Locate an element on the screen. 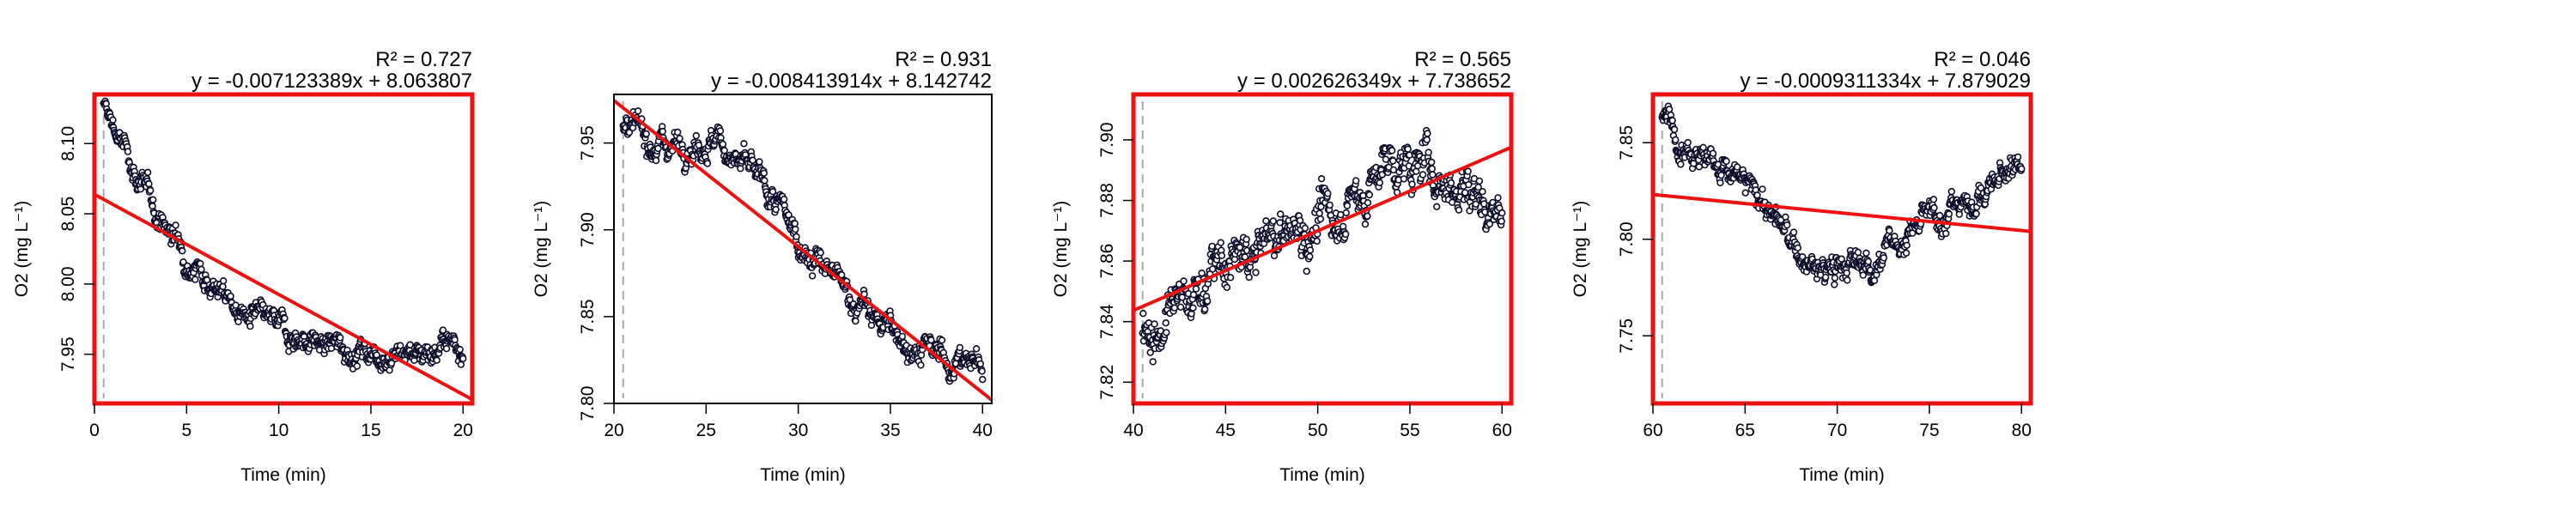  x-tick-label: 0 is located at coordinates (94, 430).